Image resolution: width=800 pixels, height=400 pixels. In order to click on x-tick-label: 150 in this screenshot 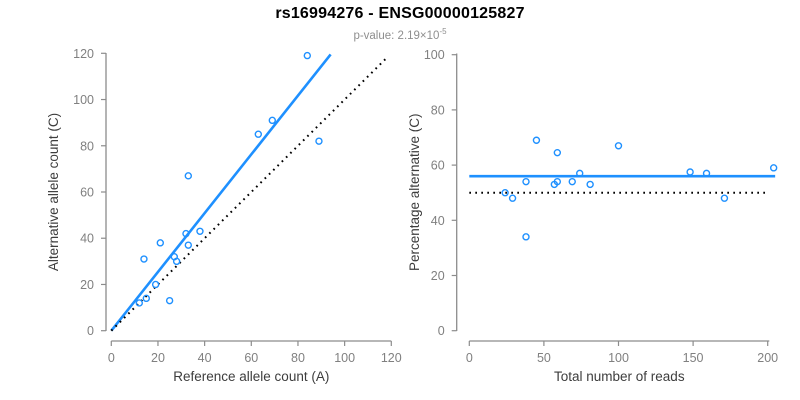, I will do `click(693, 358)`.